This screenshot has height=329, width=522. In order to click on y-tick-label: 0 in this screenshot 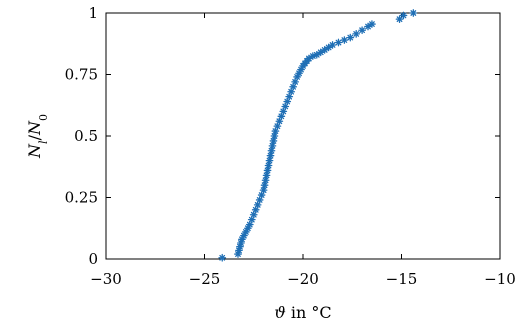, I will do `click(93, 259)`.